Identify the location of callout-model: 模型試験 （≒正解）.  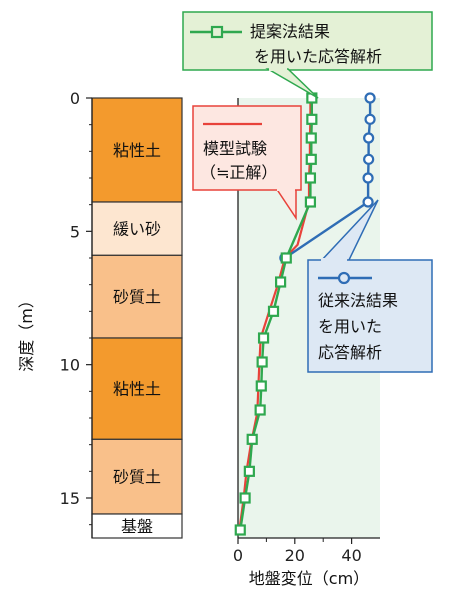
(247, 163).